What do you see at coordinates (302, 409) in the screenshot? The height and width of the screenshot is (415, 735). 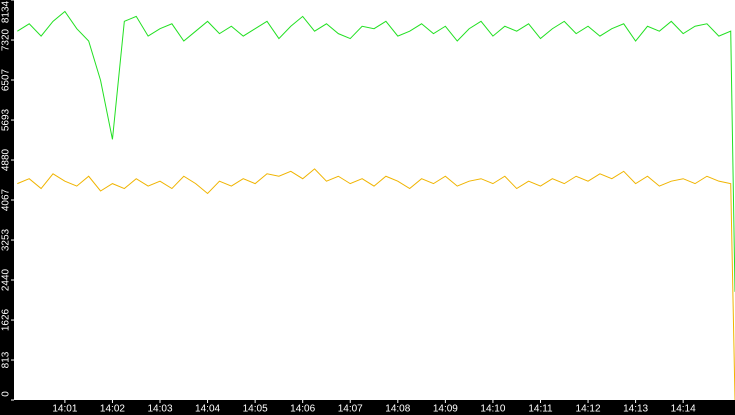 I see `x-tick-label: 14:06` at bounding box center [302, 409].